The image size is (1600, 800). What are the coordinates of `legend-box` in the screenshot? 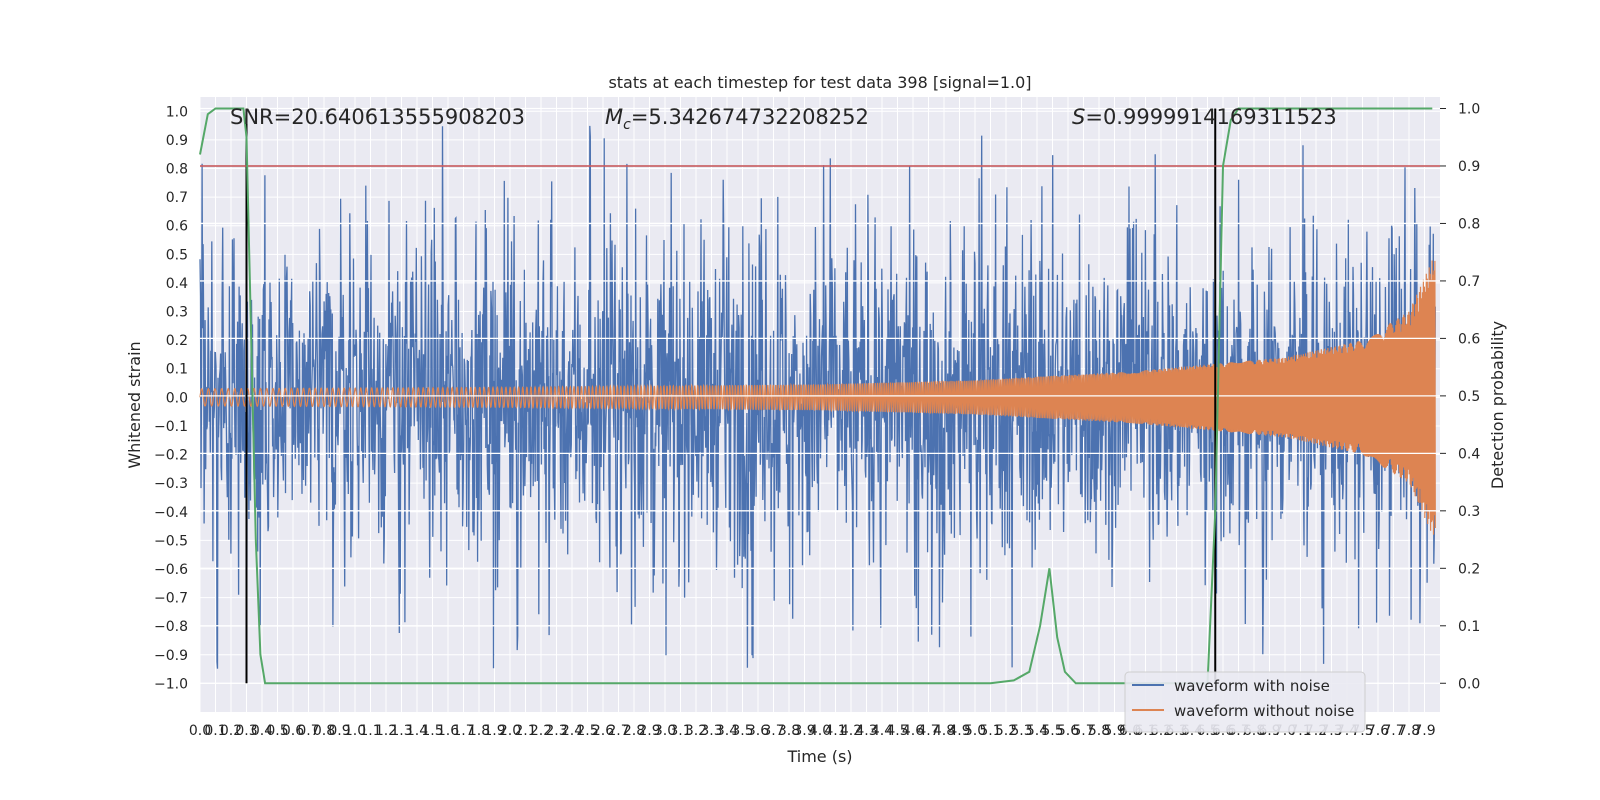 It's located at (1245, 702).